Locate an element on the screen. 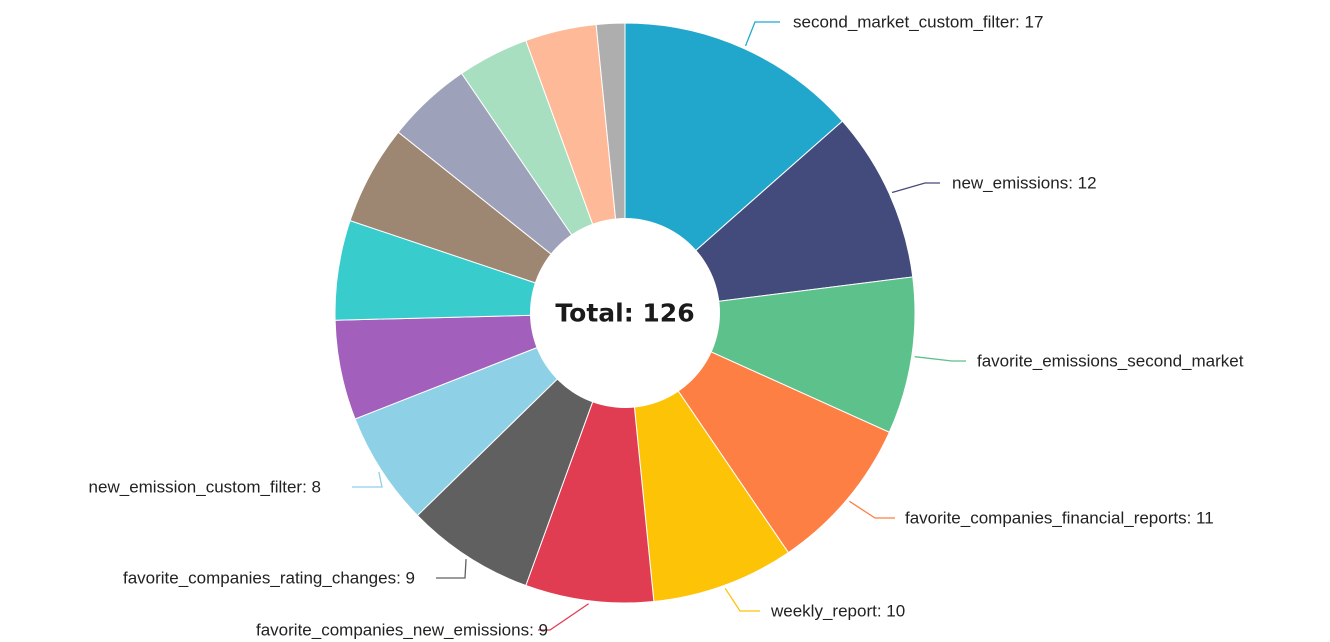  center-hole is located at coordinates (625, 313).